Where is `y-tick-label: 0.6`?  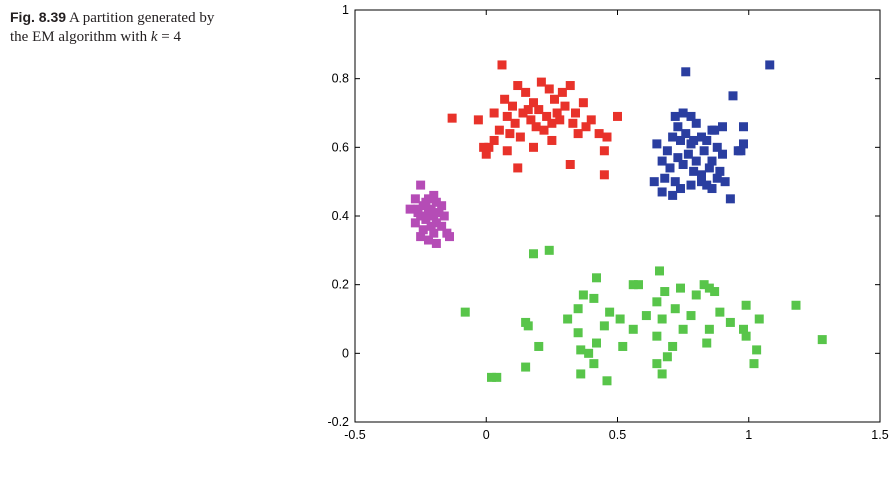 y-tick-label: 0.6 is located at coordinates (340, 147).